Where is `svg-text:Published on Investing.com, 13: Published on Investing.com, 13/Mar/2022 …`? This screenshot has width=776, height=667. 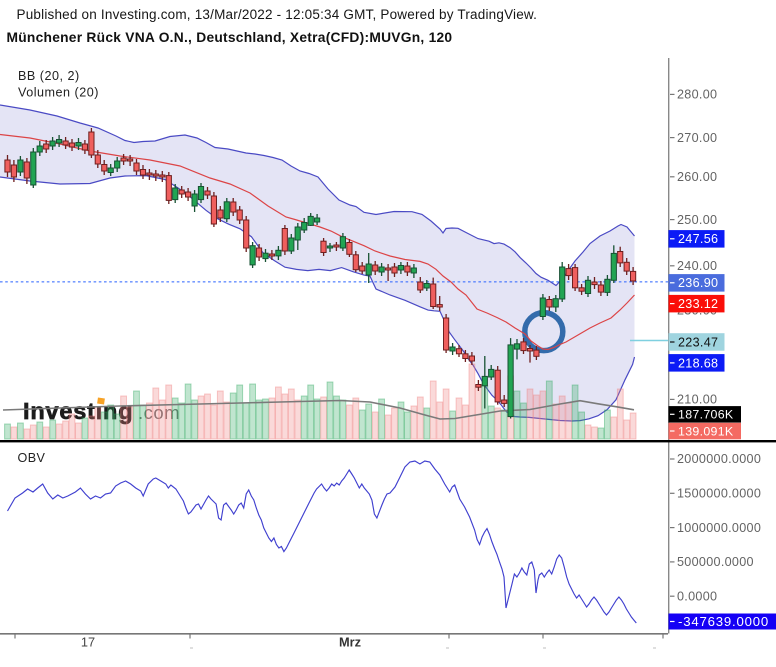 svg-text:Published on Investing.com, 13: Published on Investing.com, 13/Mar/2022 … is located at coordinates (277, 14).